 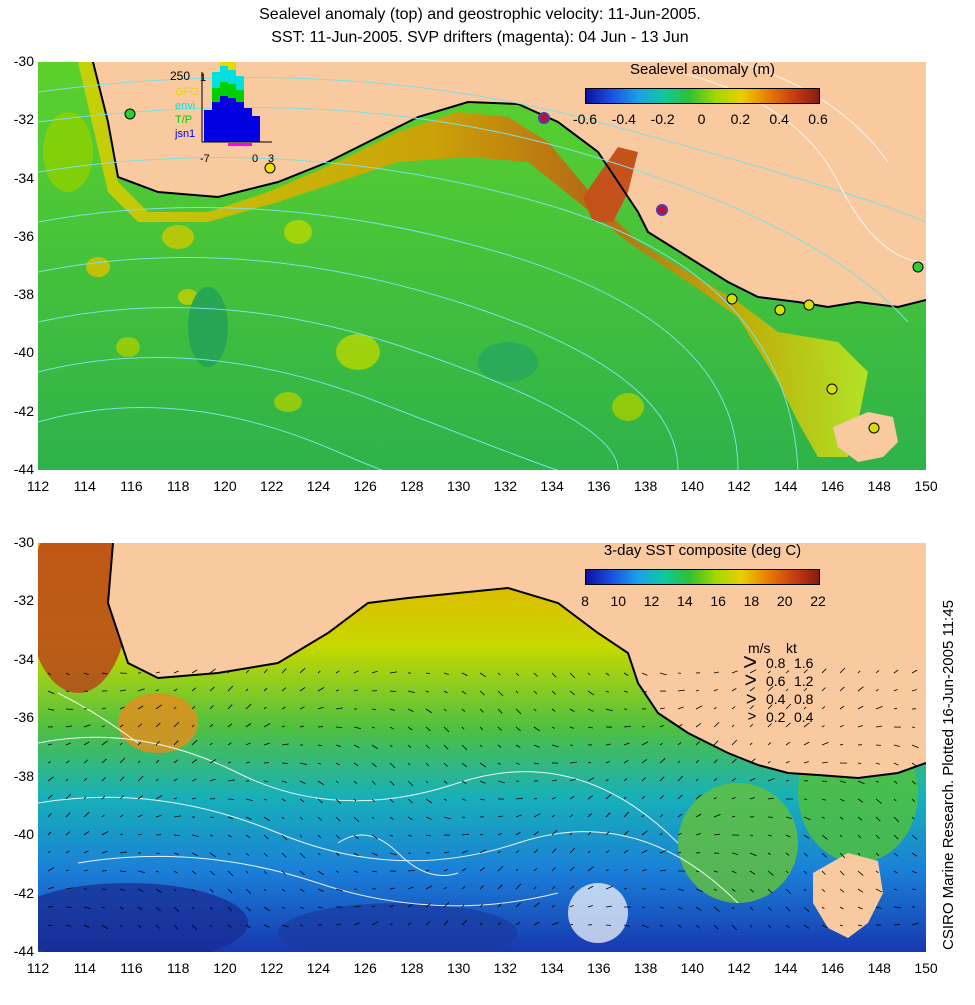 I want to click on lon-tick-label: 112, so click(x=38, y=968).